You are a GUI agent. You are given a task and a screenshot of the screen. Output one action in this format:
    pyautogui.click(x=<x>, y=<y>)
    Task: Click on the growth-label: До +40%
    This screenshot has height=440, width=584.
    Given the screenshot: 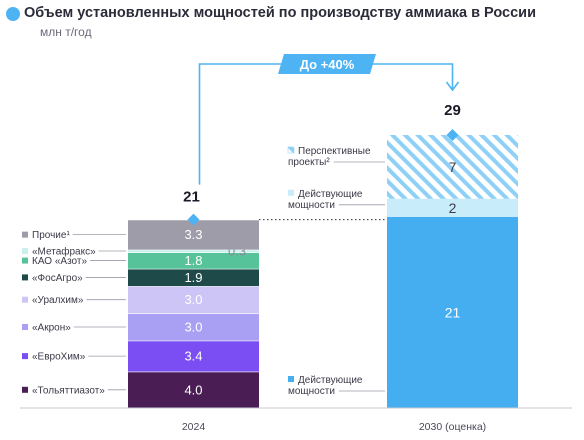 What is the action you would take?
    pyautogui.click(x=327, y=64)
    